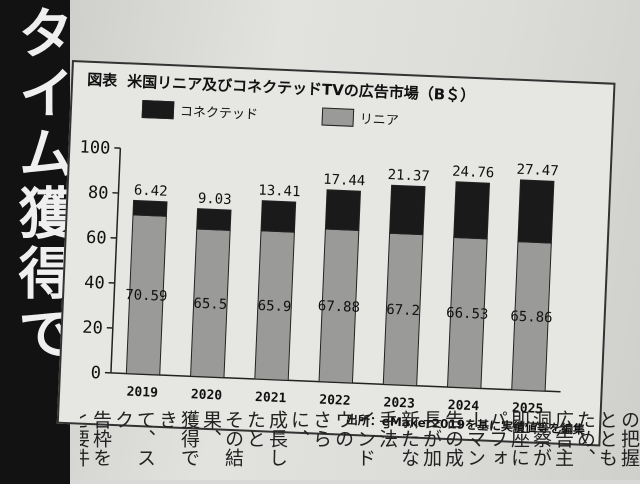 This screenshot has height=484, width=640. Describe the element at coordinates (442, 445) in the screenshot. I see `article-line: 告の成長が加` at that location.